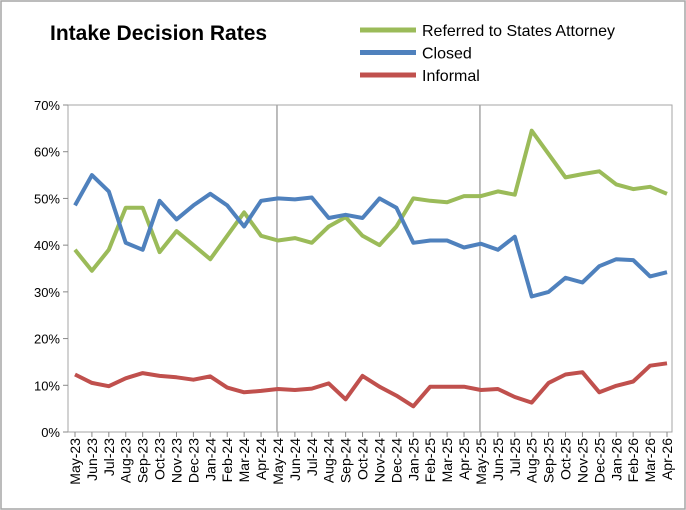 The height and width of the screenshot is (510, 686). Describe the element at coordinates (464, 459) in the screenshot. I see `x-tick-label: Apr-25` at that location.